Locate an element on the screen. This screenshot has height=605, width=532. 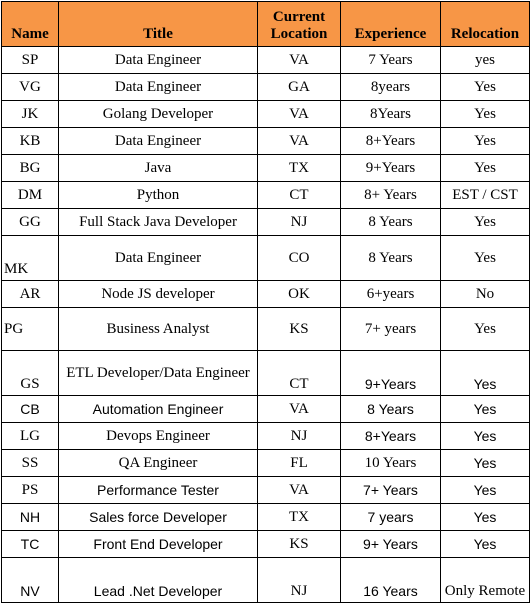
table-row: AR Node JS developer OK 6+years No is located at coordinates (265, 294).